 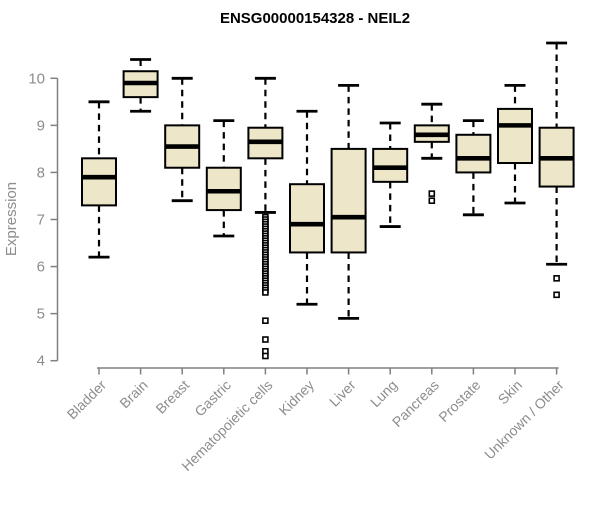 I want to click on box-group-prostate, so click(x=473, y=168).